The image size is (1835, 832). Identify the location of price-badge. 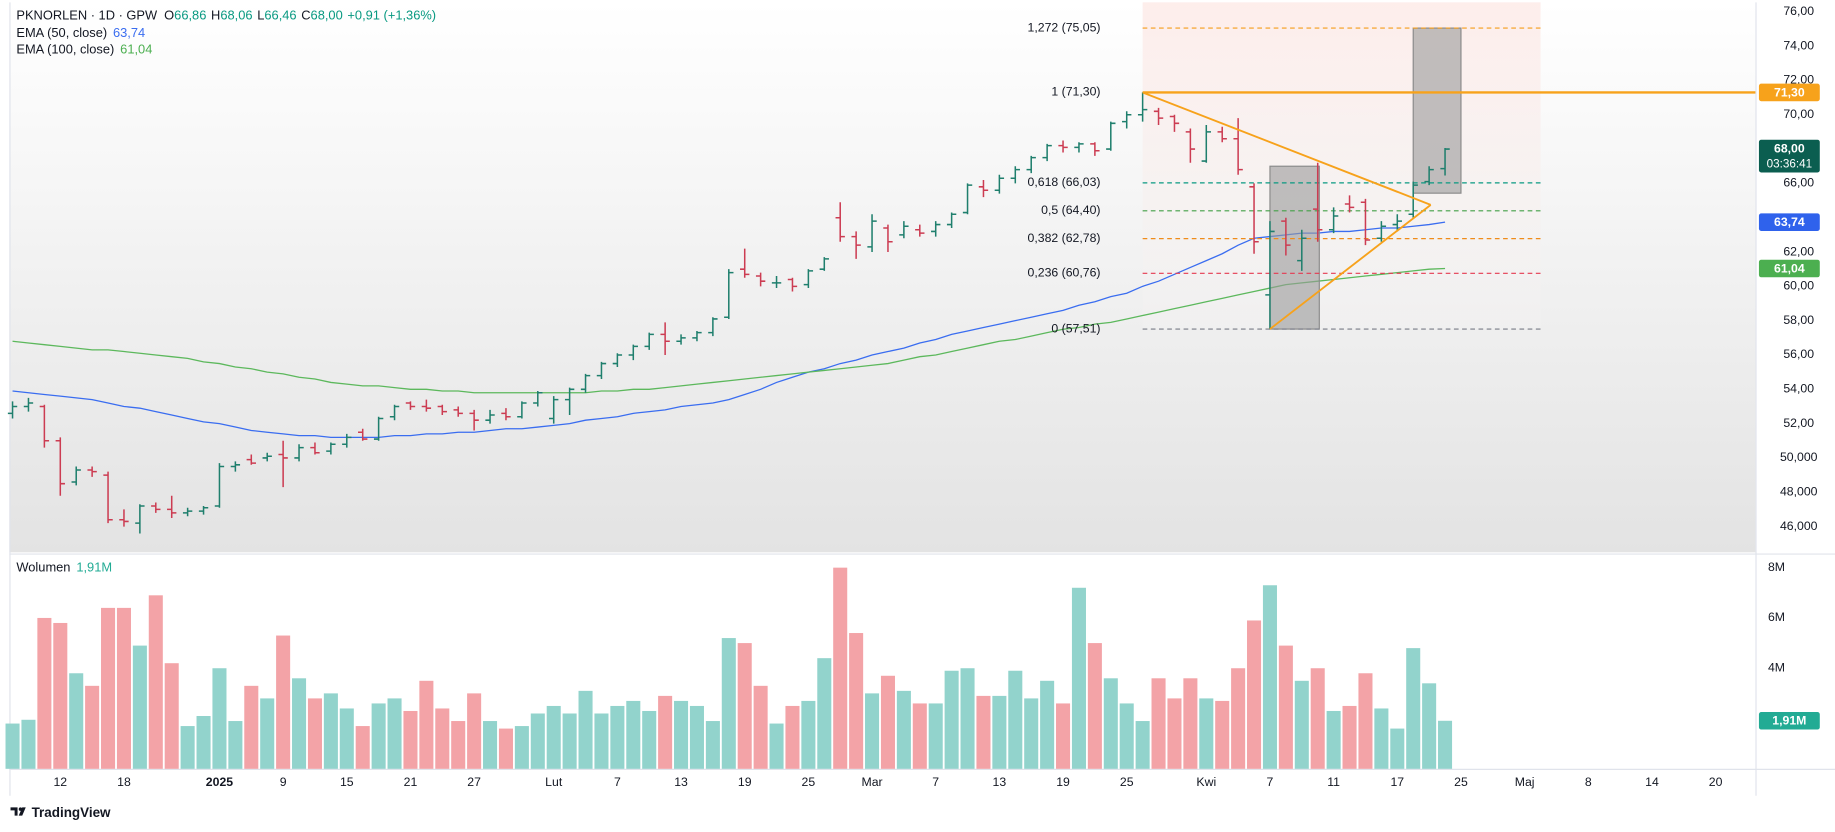
(1789, 156).